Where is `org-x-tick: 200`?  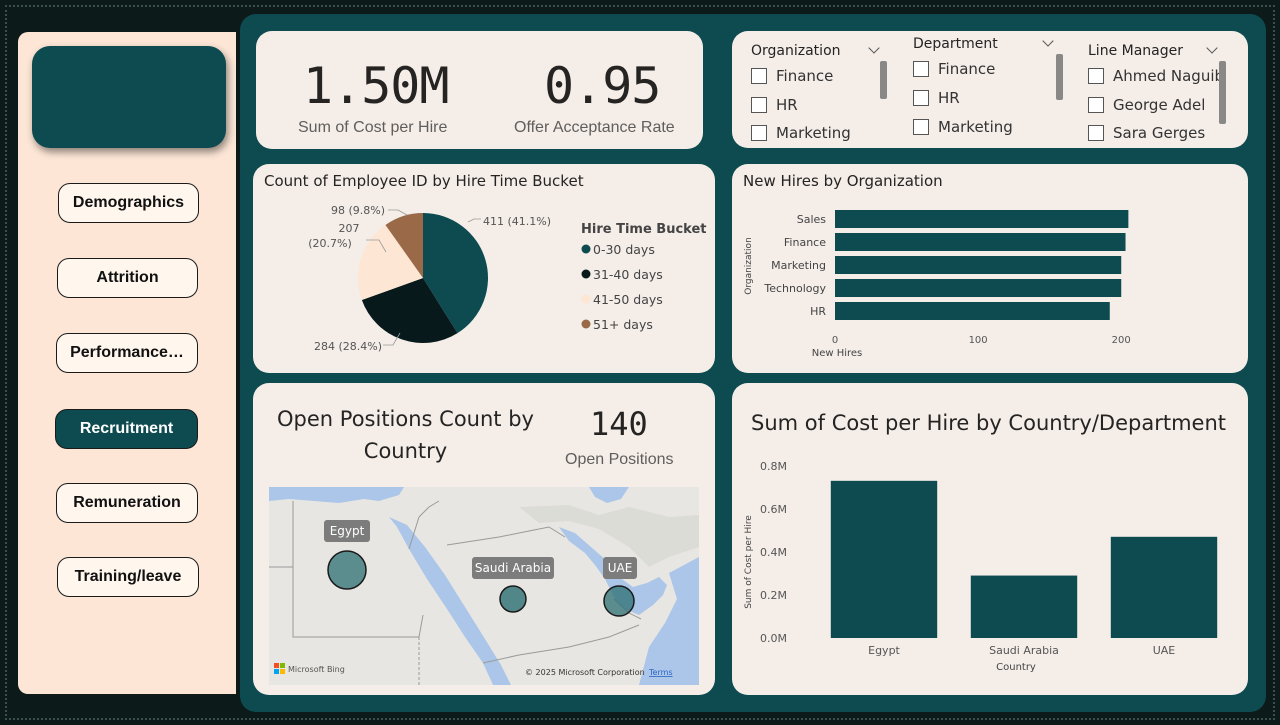
org-x-tick: 200 is located at coordinates (1121, 340).